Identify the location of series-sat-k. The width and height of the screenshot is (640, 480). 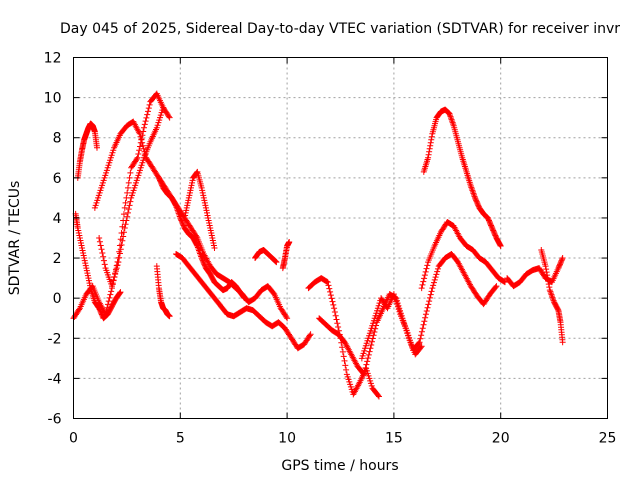
(286, 255).